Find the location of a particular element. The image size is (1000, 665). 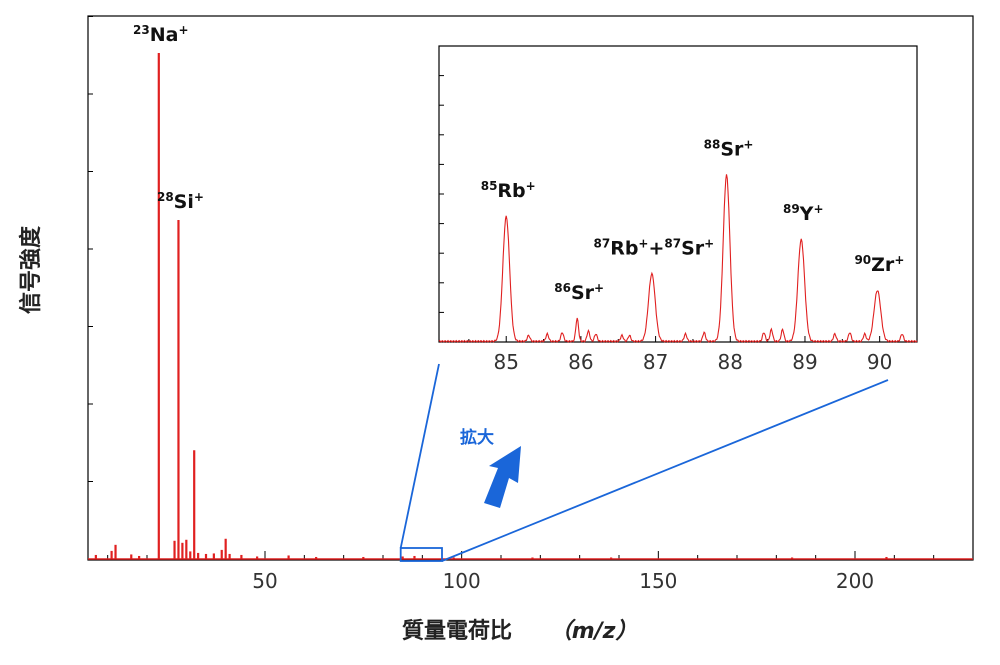

zoom-indicator: 拡大 is located at coordinates (644, 462).